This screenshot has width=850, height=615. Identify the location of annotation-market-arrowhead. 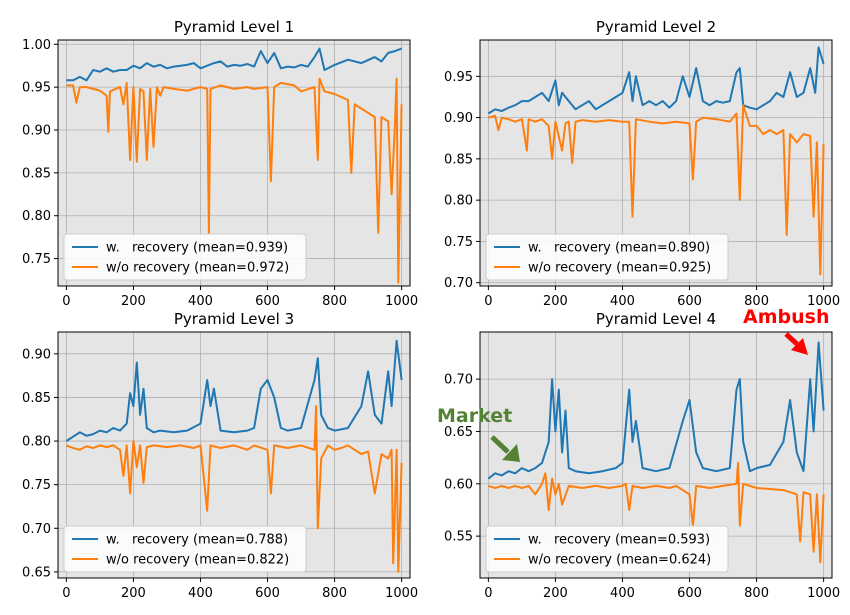
(511, 453).